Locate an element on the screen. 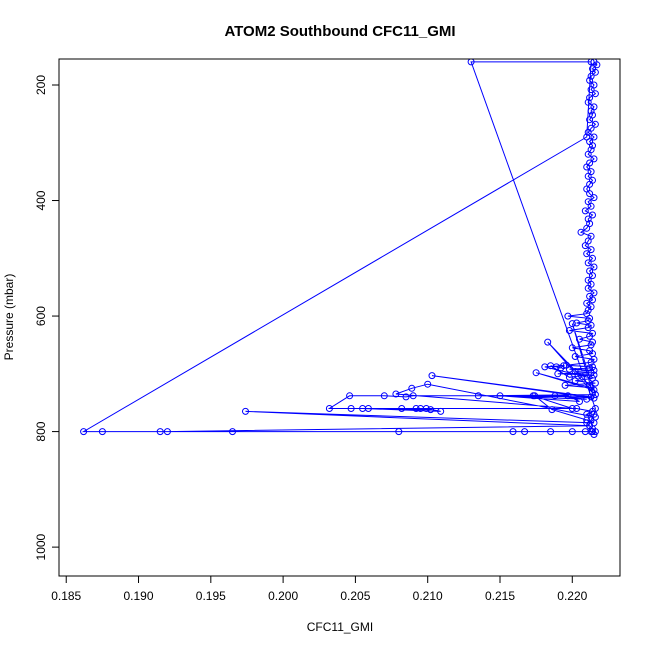  y-axis-label: Pressure (mbar) is located at coordinates (9, 317).